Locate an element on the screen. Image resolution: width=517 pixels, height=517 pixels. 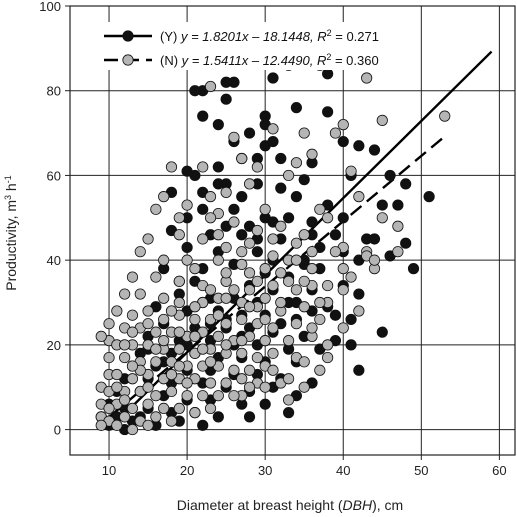
y-tick-label: 80 is located at coordinates (54, 91).